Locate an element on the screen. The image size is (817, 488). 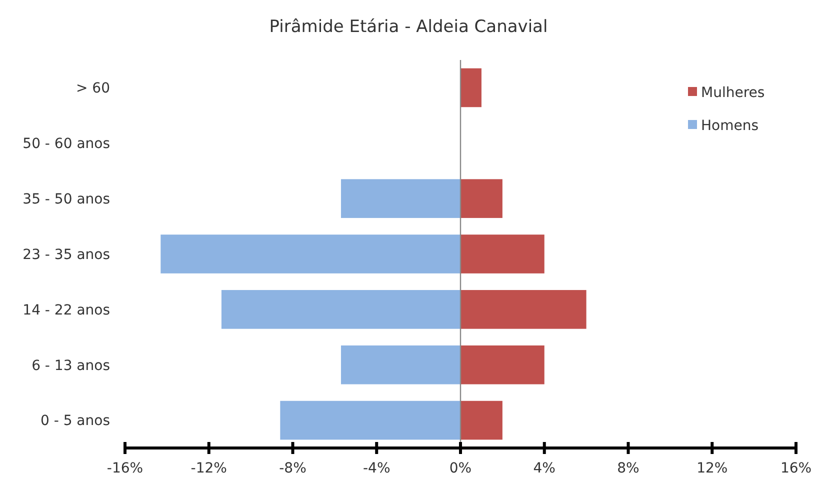
x-tick-label: 0% is located at coordinates (460, 468).